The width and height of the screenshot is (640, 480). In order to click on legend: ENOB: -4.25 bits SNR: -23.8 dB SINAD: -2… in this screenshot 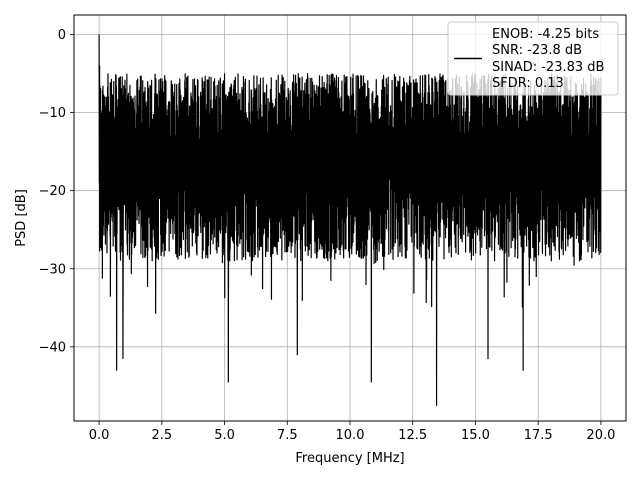, I will do `click(533, 58)`.